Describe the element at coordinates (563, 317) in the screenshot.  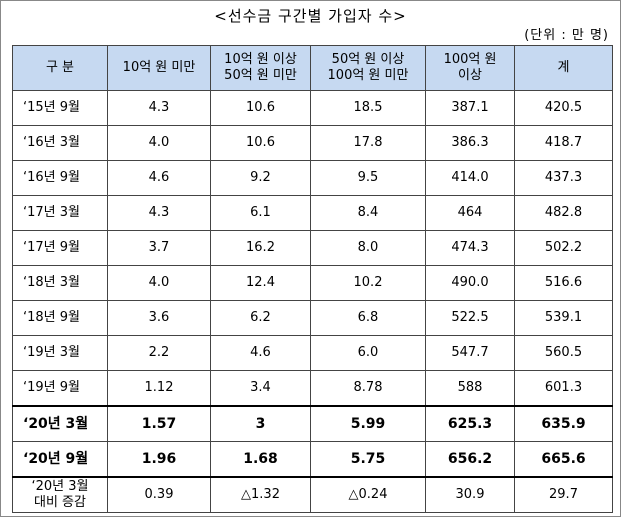
I see `cell-text: 539.1` at that location.